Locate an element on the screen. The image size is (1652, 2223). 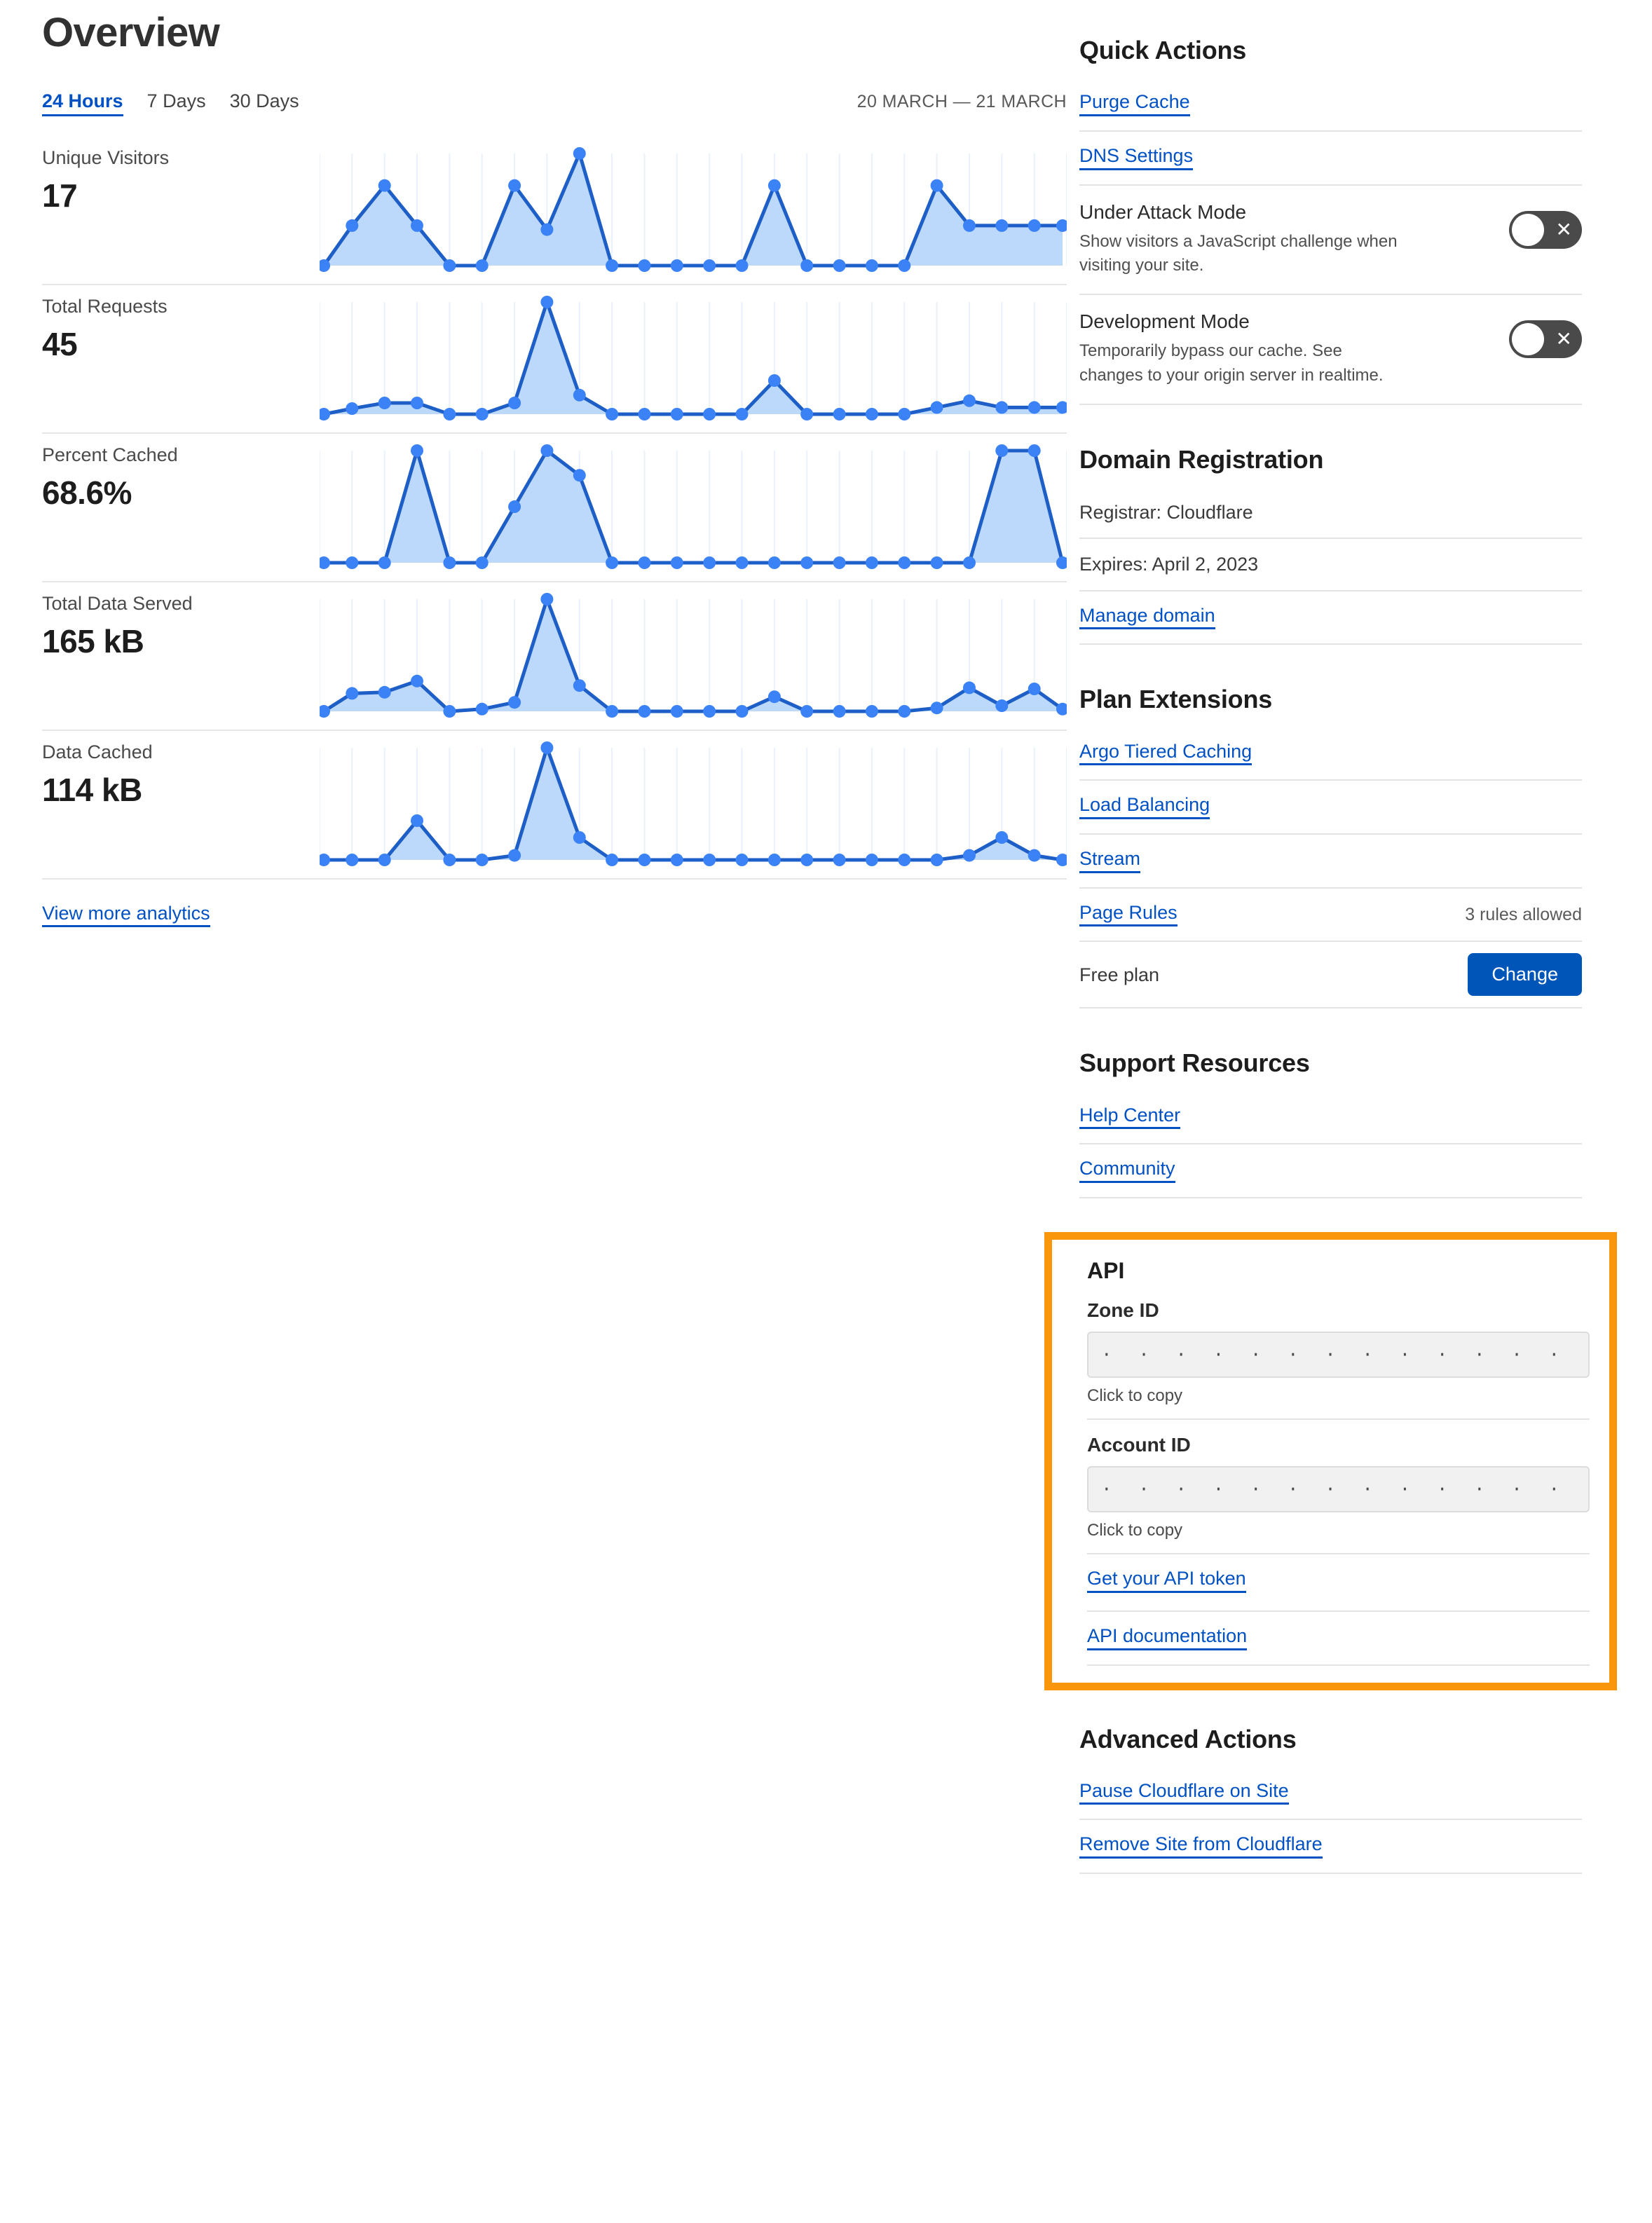
metric-value: 114 kB is located at coordinates (92, 790).